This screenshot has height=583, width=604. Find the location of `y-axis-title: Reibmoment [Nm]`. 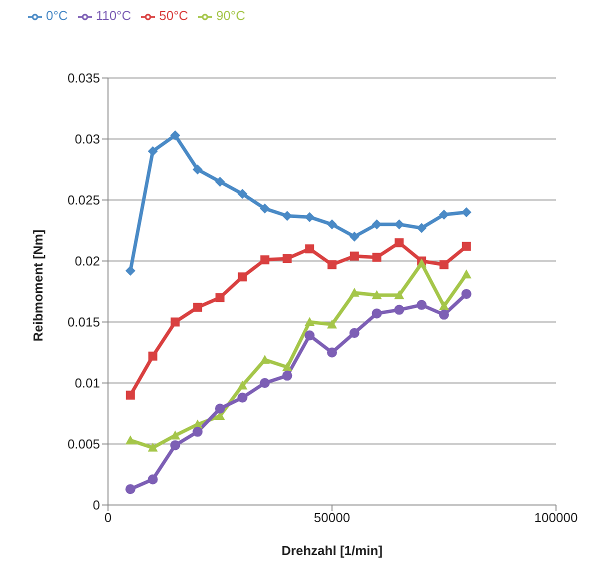

y-axis-title: Reibmoment [Nm] is located at coordinates (38, 286).